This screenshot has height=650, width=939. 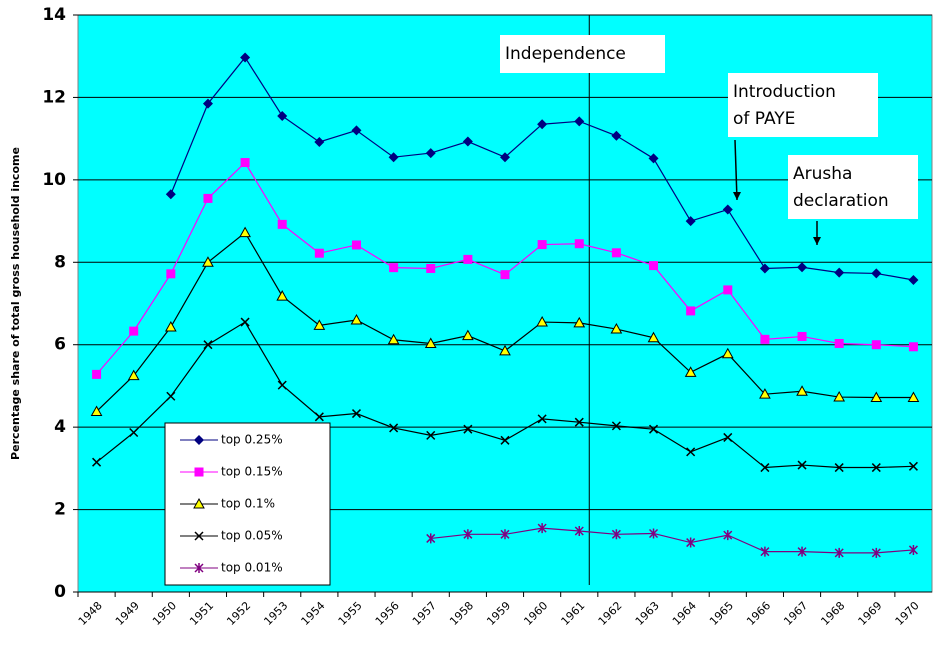 I want to click on x-tick-label: 1953, so click(x=275, y=613).